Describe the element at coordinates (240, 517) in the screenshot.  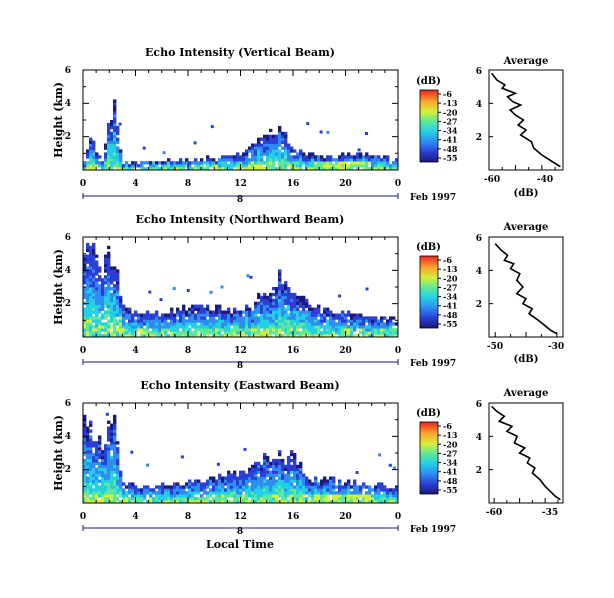
I see `x-tick-labels: 0 4 8 12 16 20 0` at that location.